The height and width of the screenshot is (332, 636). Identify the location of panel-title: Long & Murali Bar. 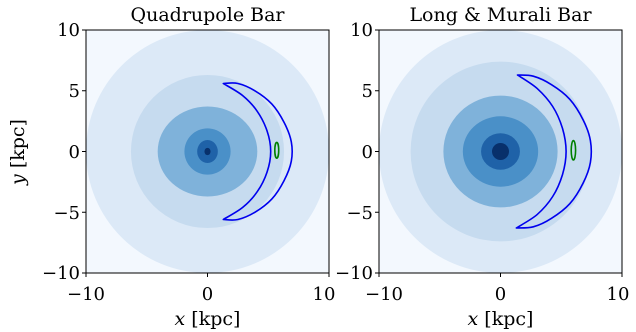
(500, 15).